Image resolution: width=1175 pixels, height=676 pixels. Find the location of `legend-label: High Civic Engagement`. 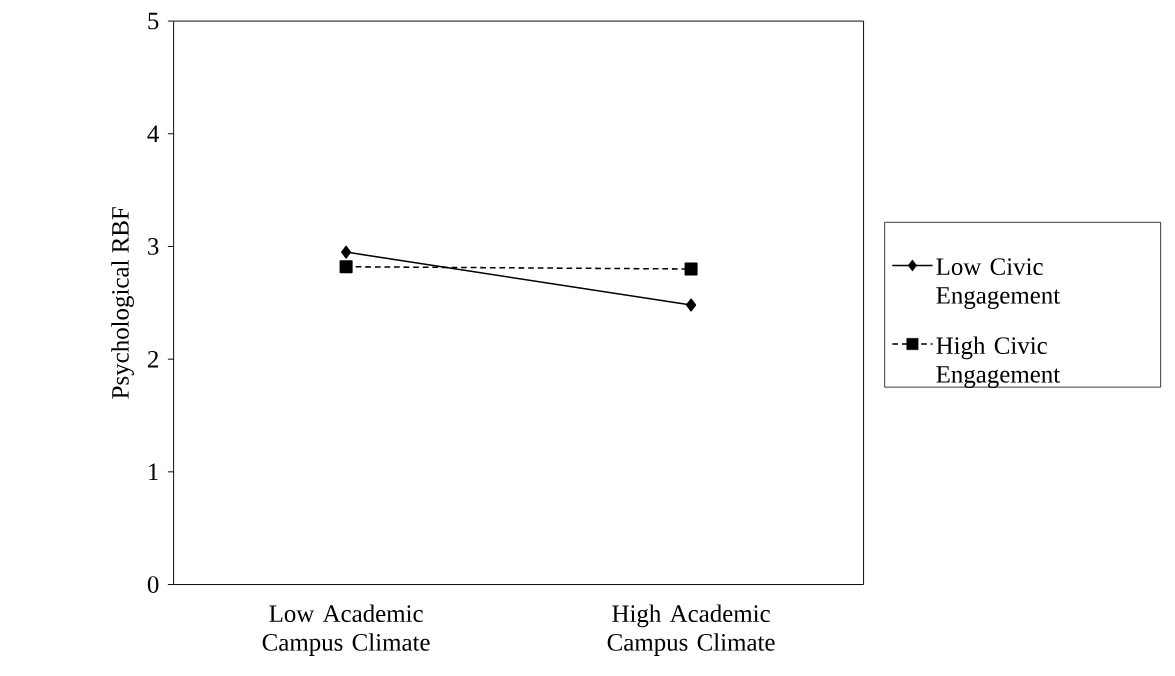

legend-label: High Civic Engagement is located at coordinates (998, 362).